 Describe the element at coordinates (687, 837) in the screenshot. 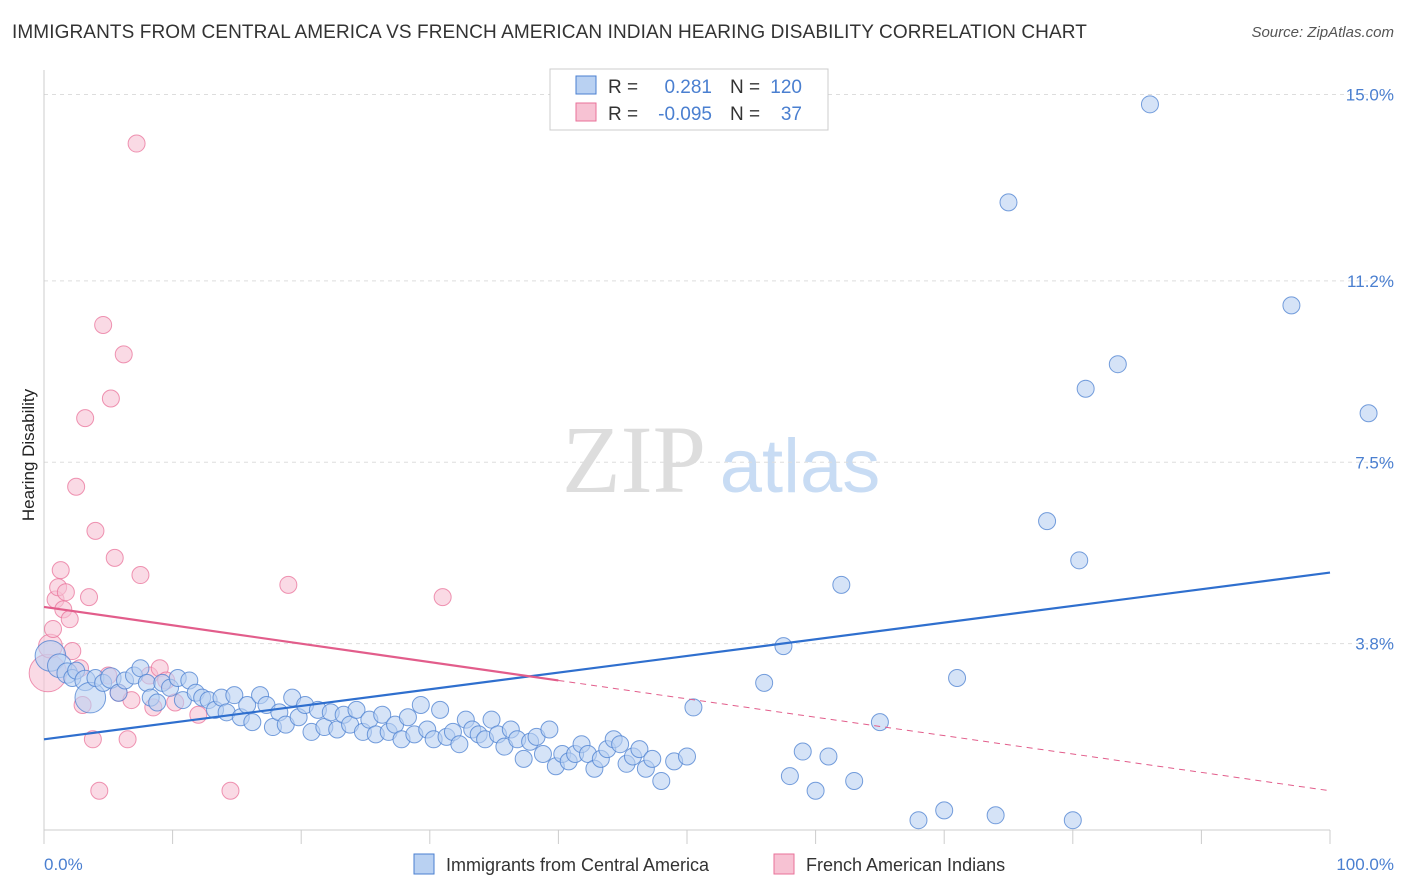

I see `x-axis-ticks` at that location.